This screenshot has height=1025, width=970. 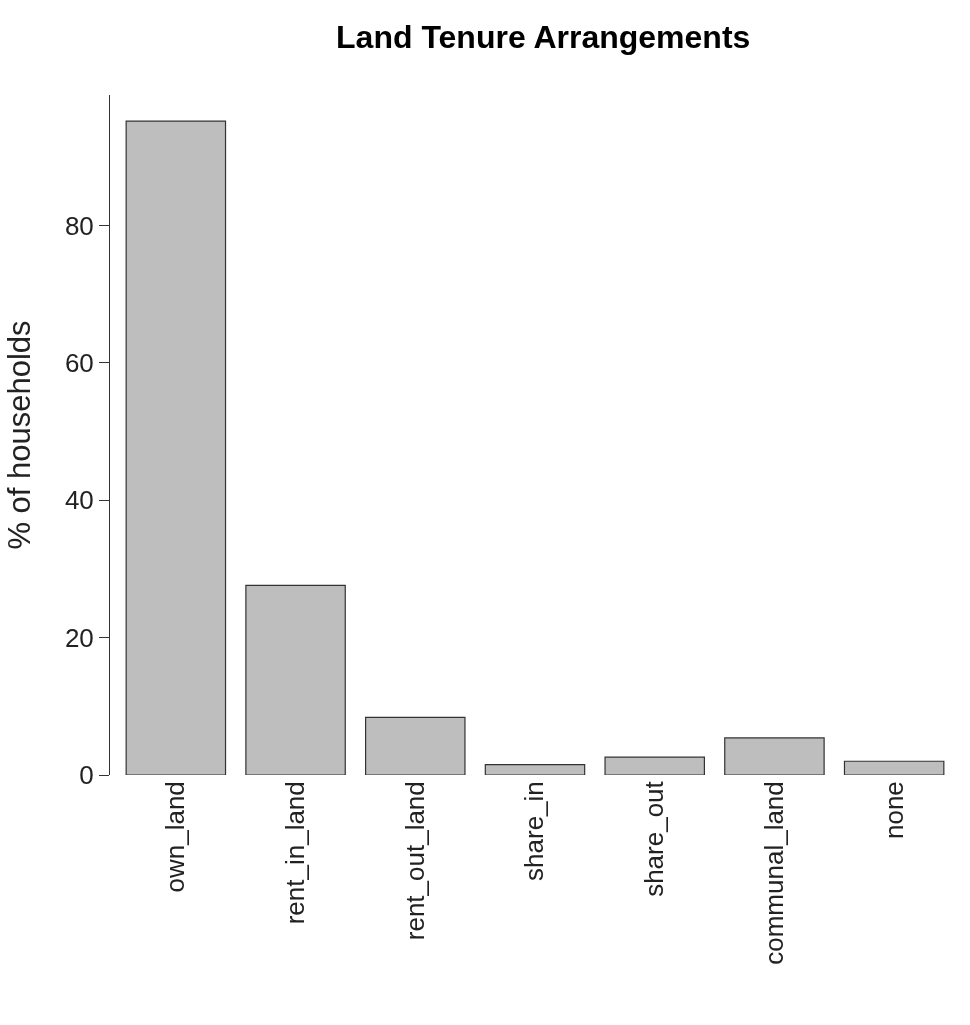 What do you see at coordinates (79, 225) in the screenshot?
I see `y-tick-label: 80` at bounding box center [79, 225].